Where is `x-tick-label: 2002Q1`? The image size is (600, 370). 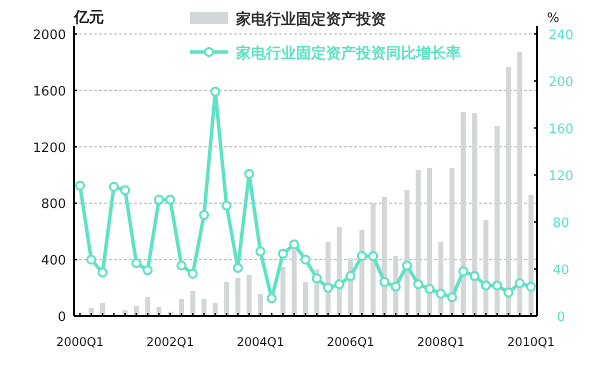
x-tick-label: 2002Q1 is located at coordinates (170, 342).